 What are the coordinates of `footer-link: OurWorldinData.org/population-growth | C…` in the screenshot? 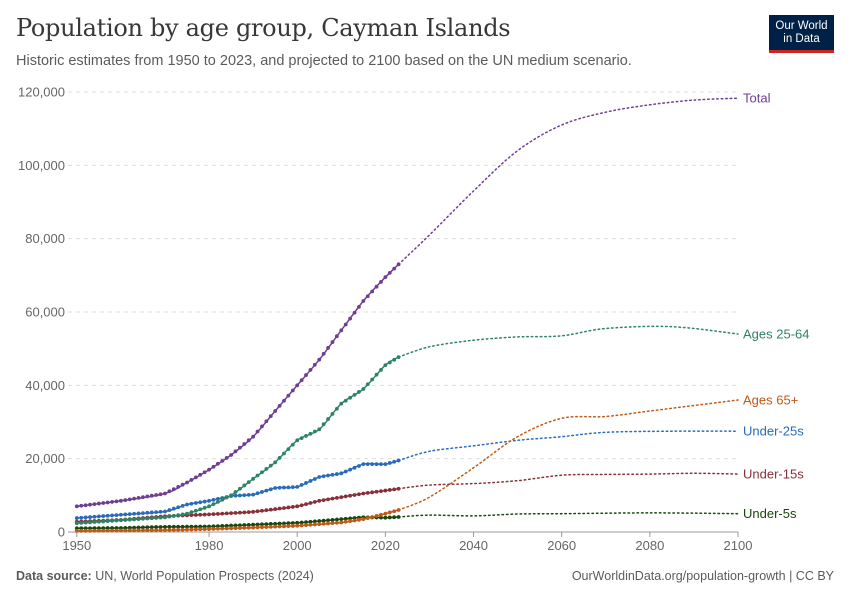 It's located at (702, 576).